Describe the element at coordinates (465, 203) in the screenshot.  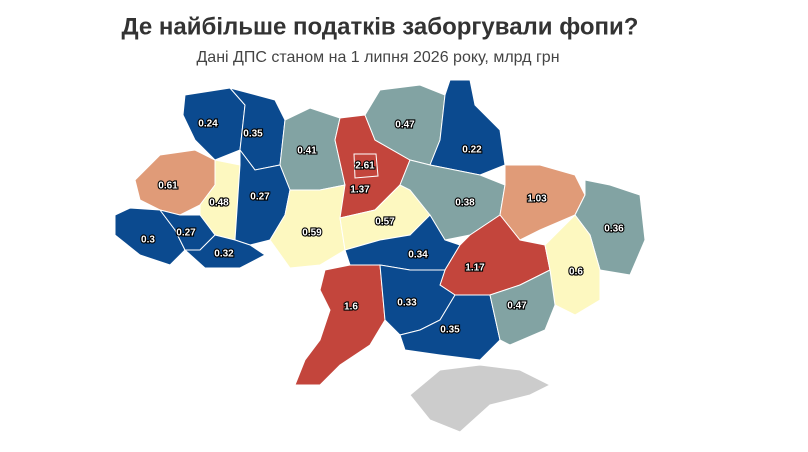
I see `region-value-label: 0.38` at that location.